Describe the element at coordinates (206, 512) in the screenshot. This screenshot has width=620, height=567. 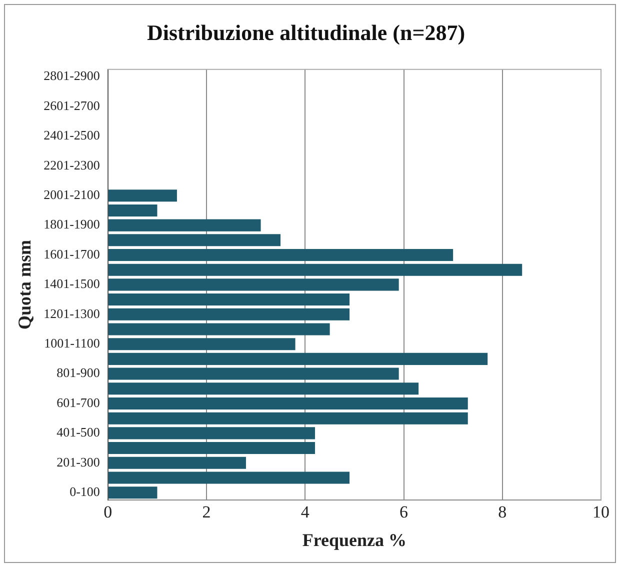
I see `x-tick-label: 2` at that location.